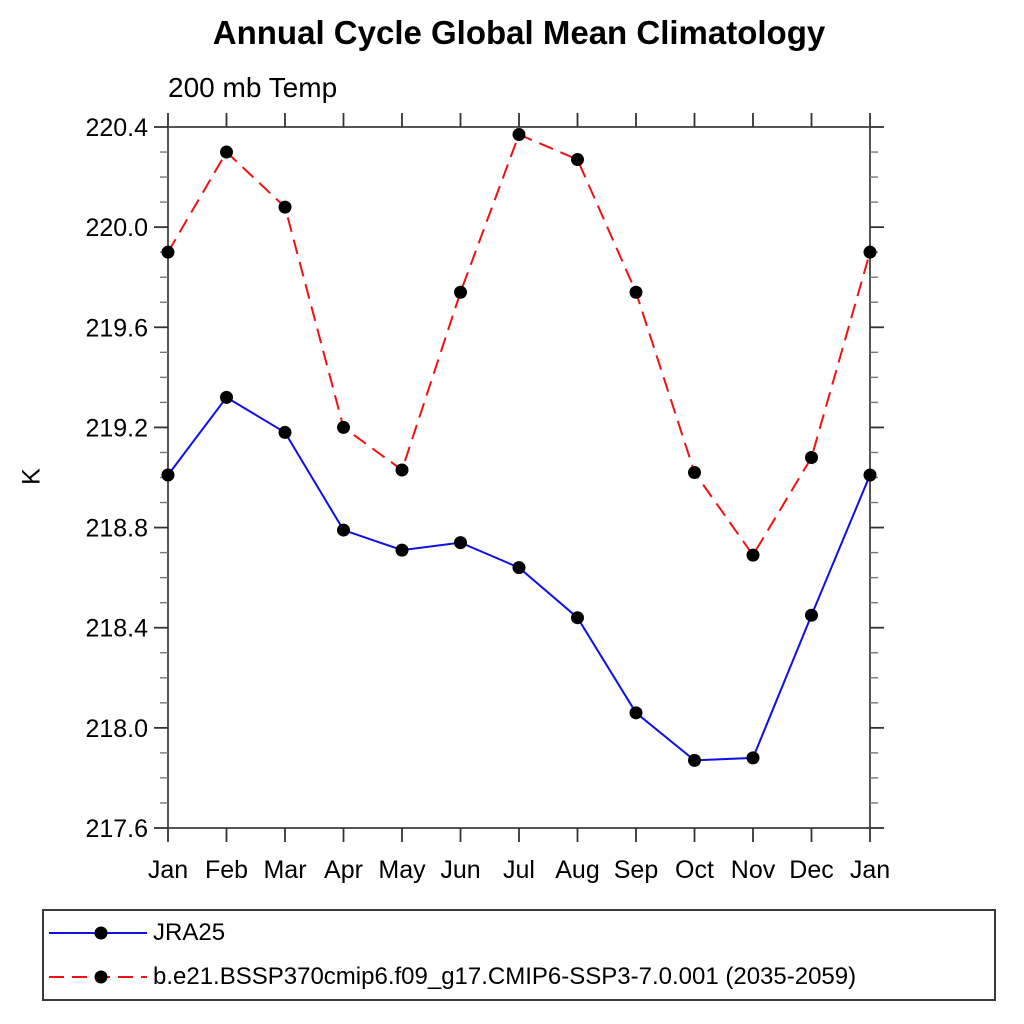 Image resolution: width=1024 pixels, height=1024 pixels. Describe the element at coordinates (116, 829) in the screenshot. I see `y-tick-label: 217.6` at that location.